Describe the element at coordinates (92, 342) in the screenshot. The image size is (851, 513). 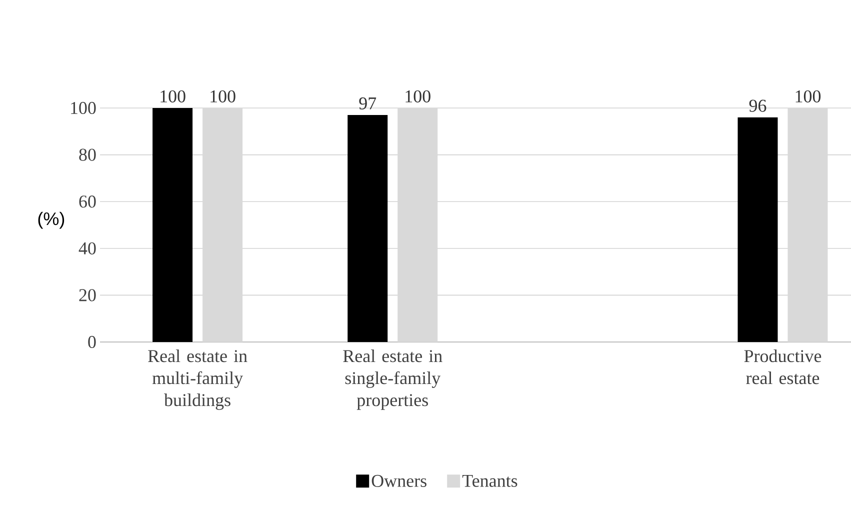
I see `y-tick-label: 0` at that location.